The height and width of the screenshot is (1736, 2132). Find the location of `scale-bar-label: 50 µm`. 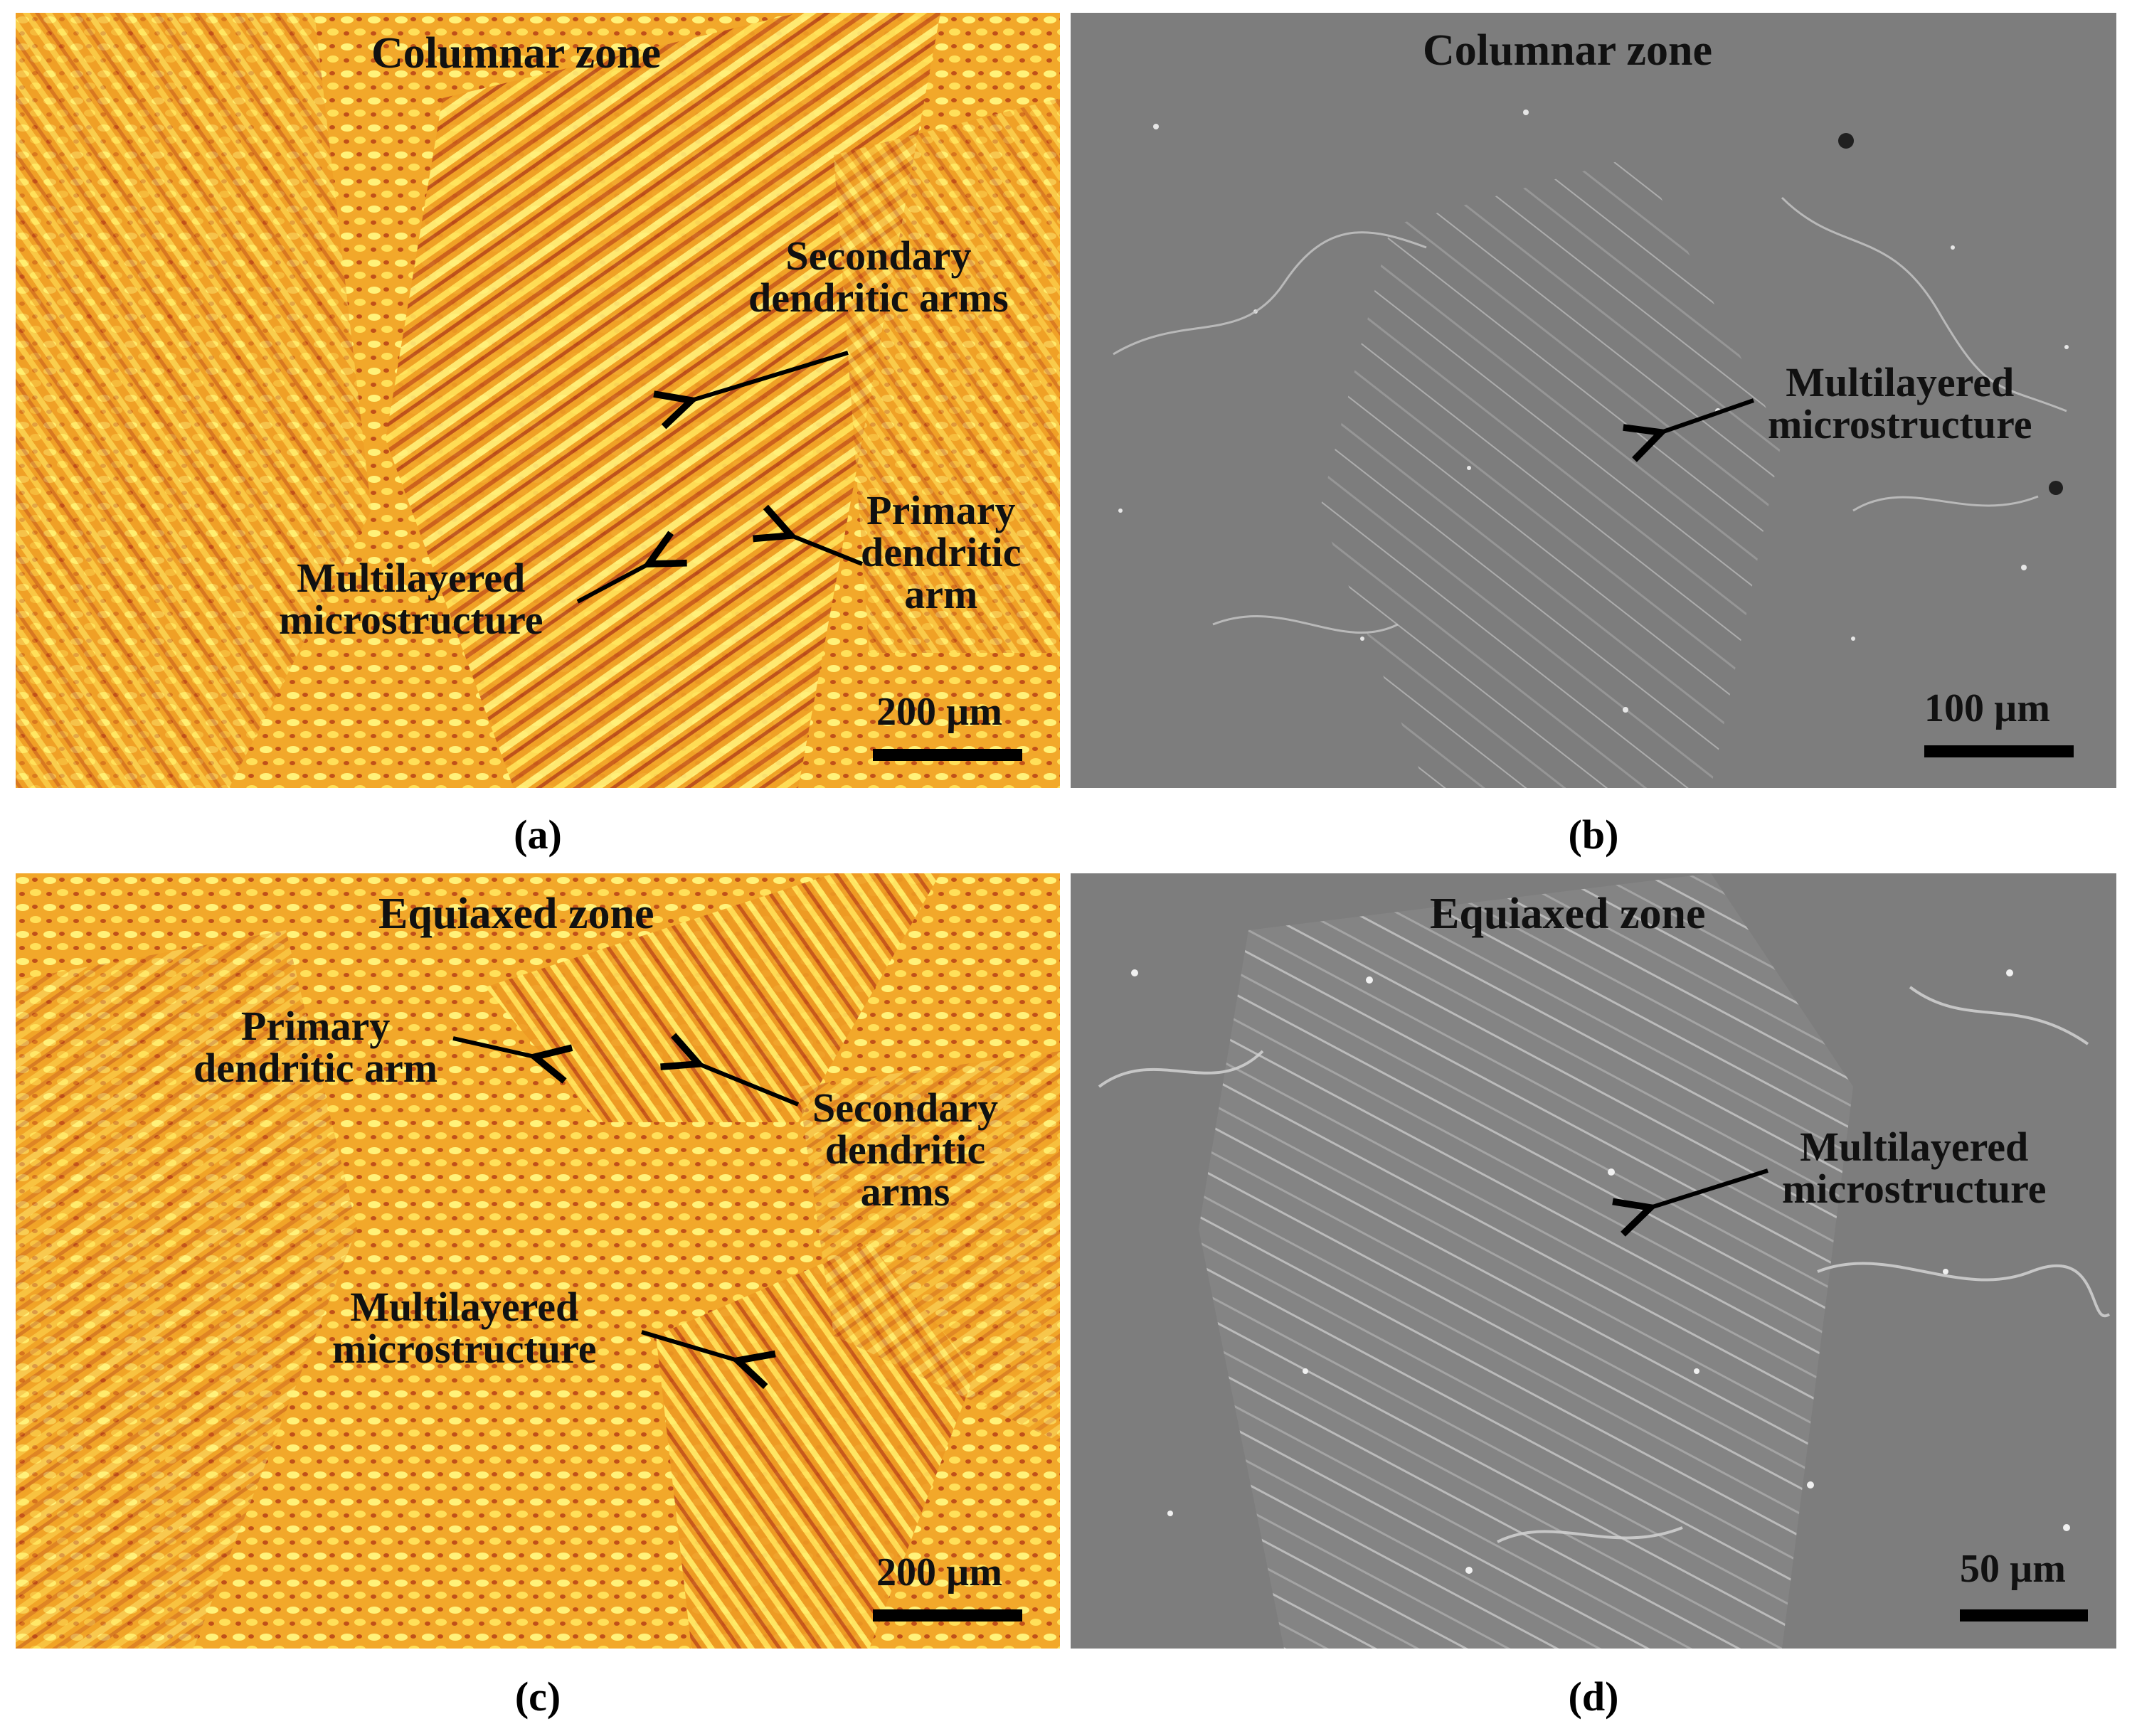

scale-bar-label: 50 µm is located at coordinates (2013, 1569).